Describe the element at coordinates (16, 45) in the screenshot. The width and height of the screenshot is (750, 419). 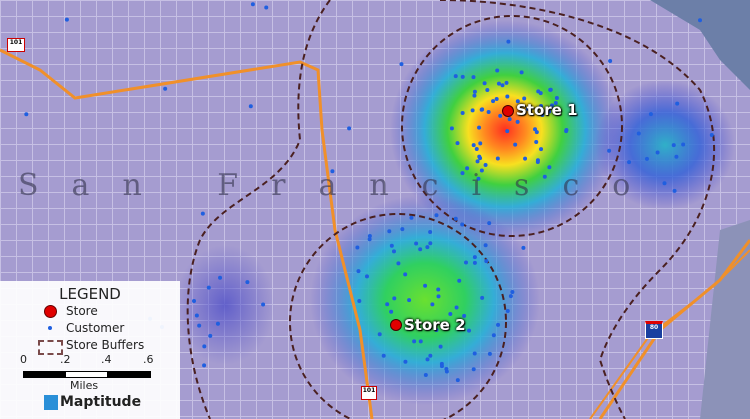
I see `route-shield-101: 101` at that location.